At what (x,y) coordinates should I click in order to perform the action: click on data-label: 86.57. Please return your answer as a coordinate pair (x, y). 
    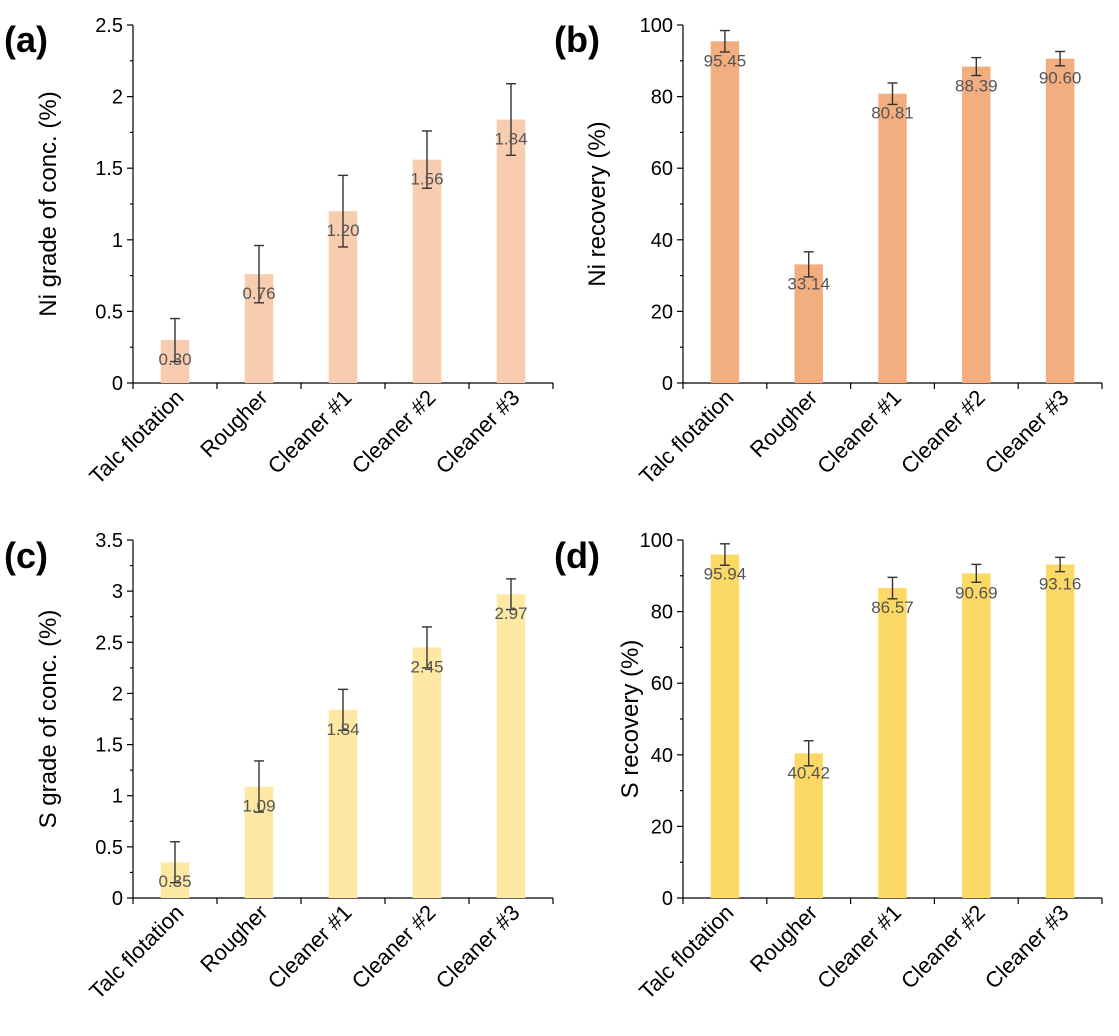
    Looking at the image, I should click on (892, 607).